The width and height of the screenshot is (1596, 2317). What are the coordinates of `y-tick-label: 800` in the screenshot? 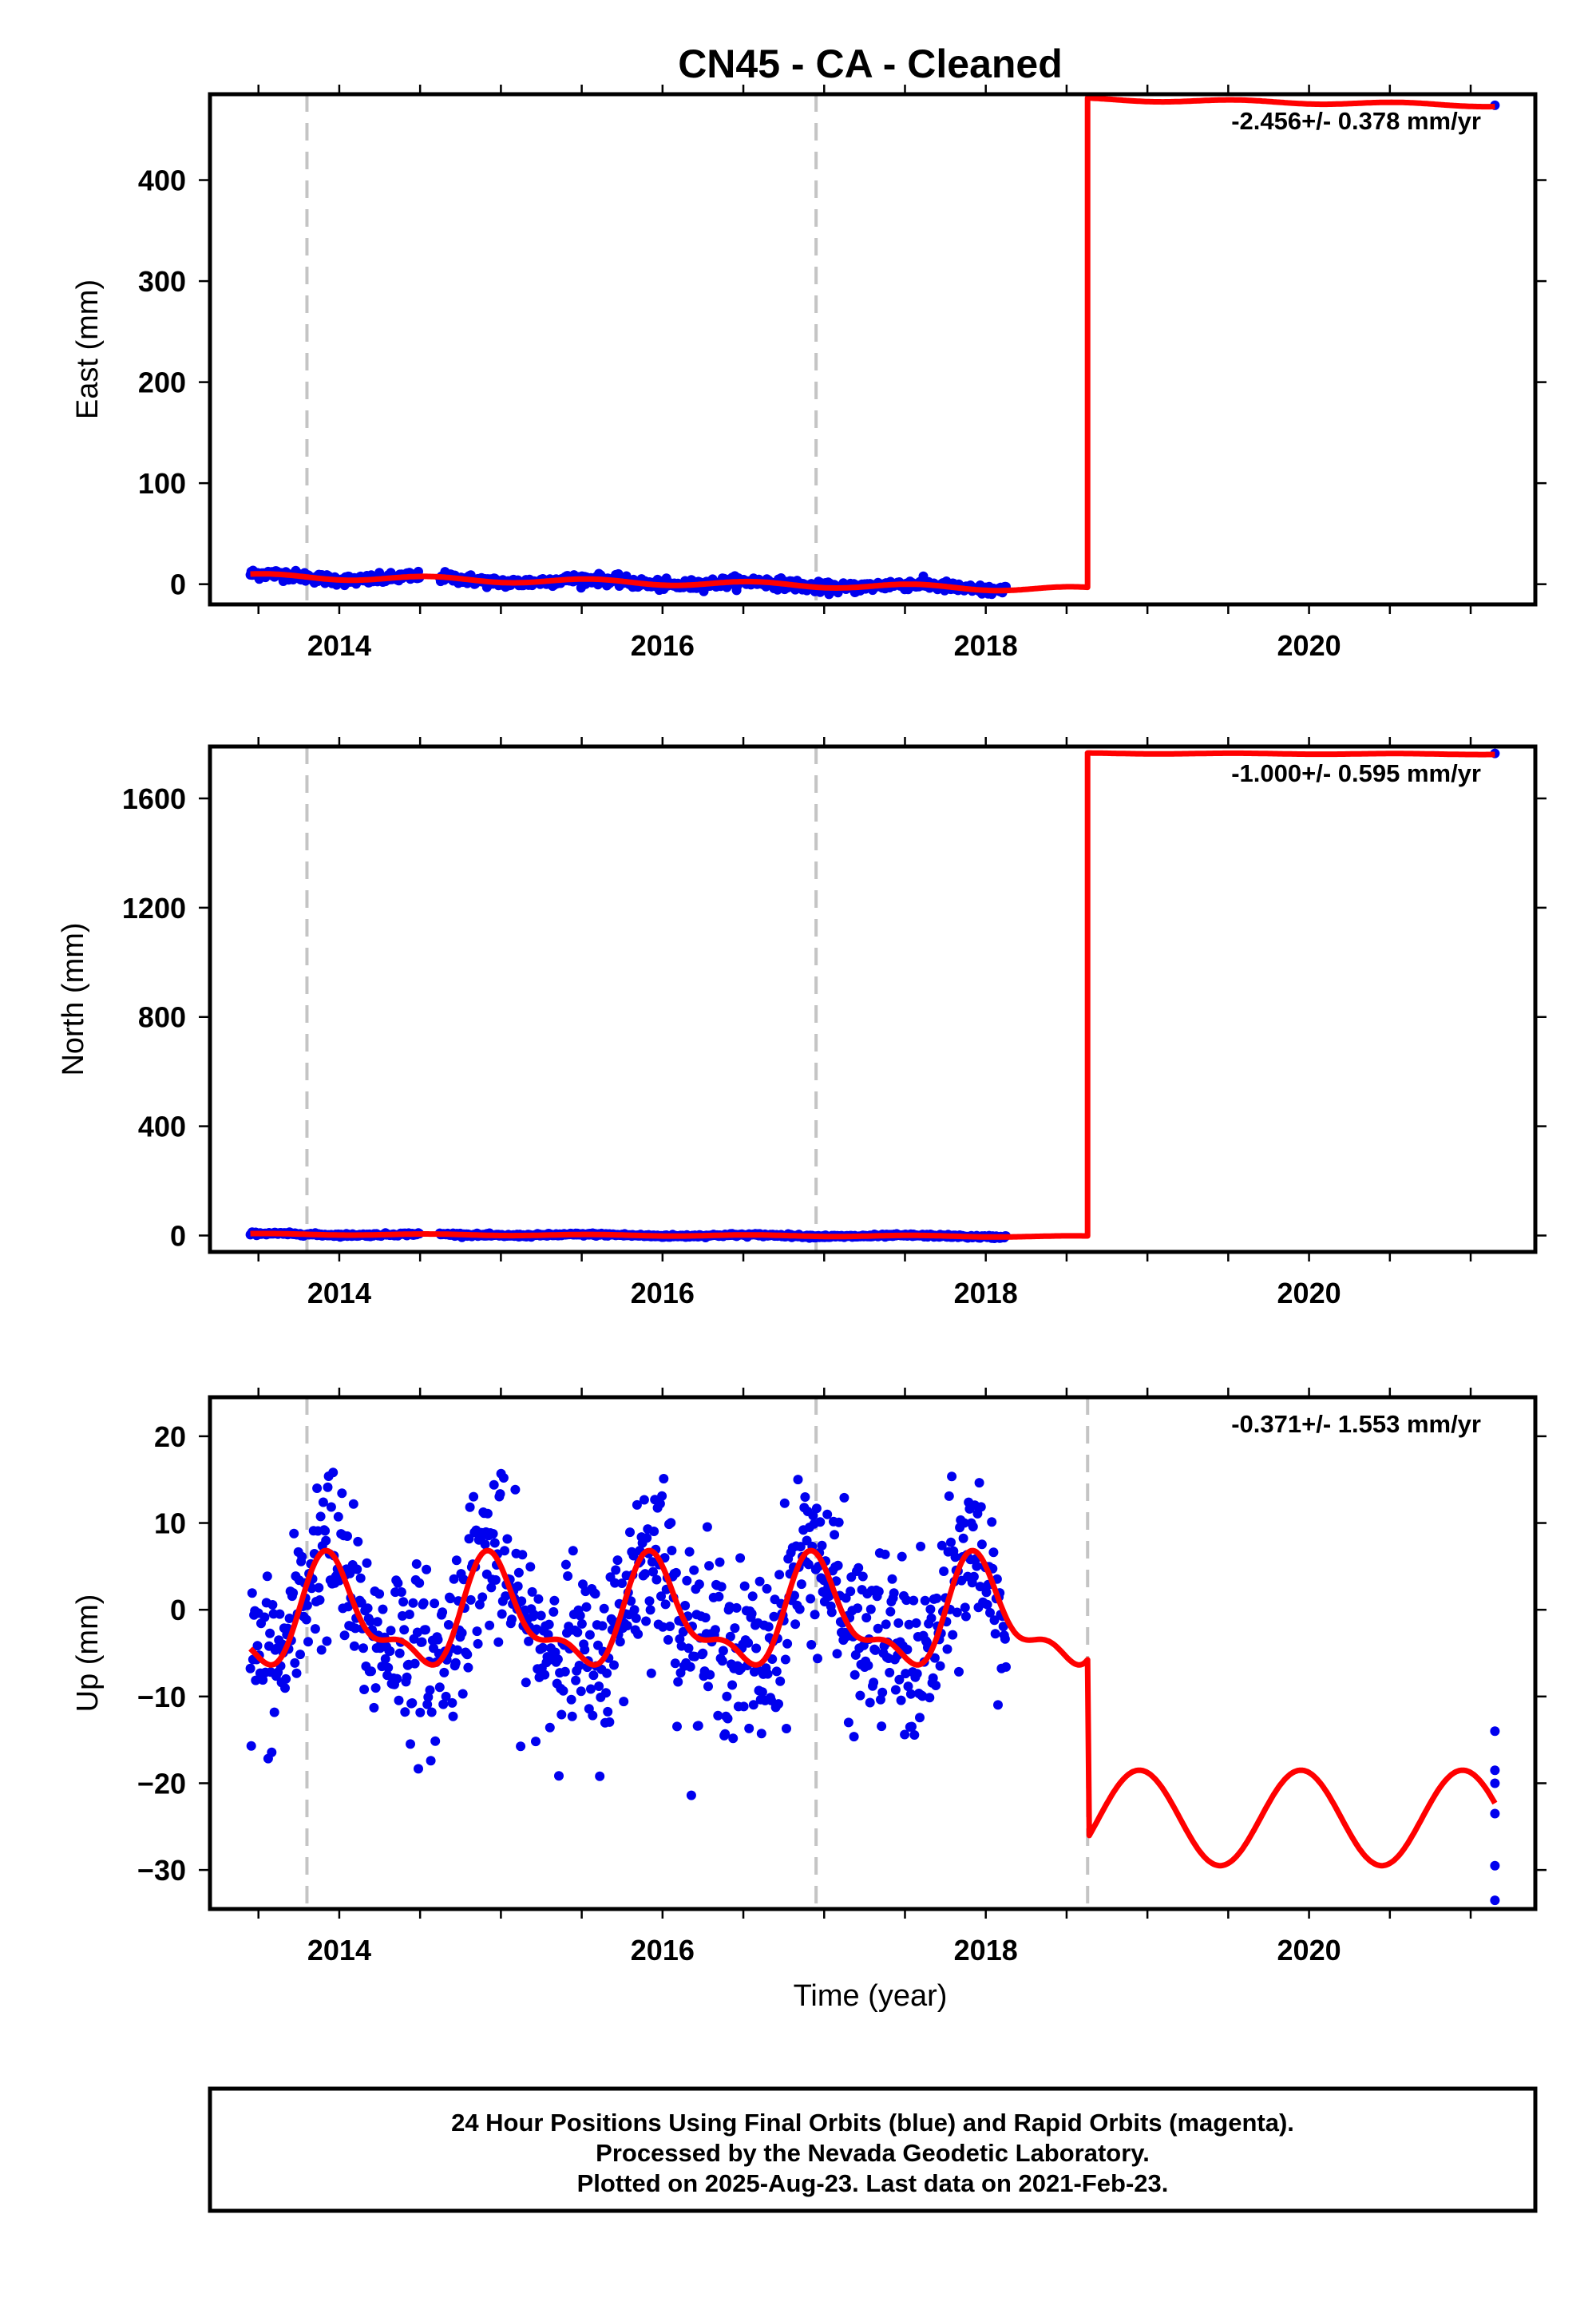 It's located at (162, 1017).